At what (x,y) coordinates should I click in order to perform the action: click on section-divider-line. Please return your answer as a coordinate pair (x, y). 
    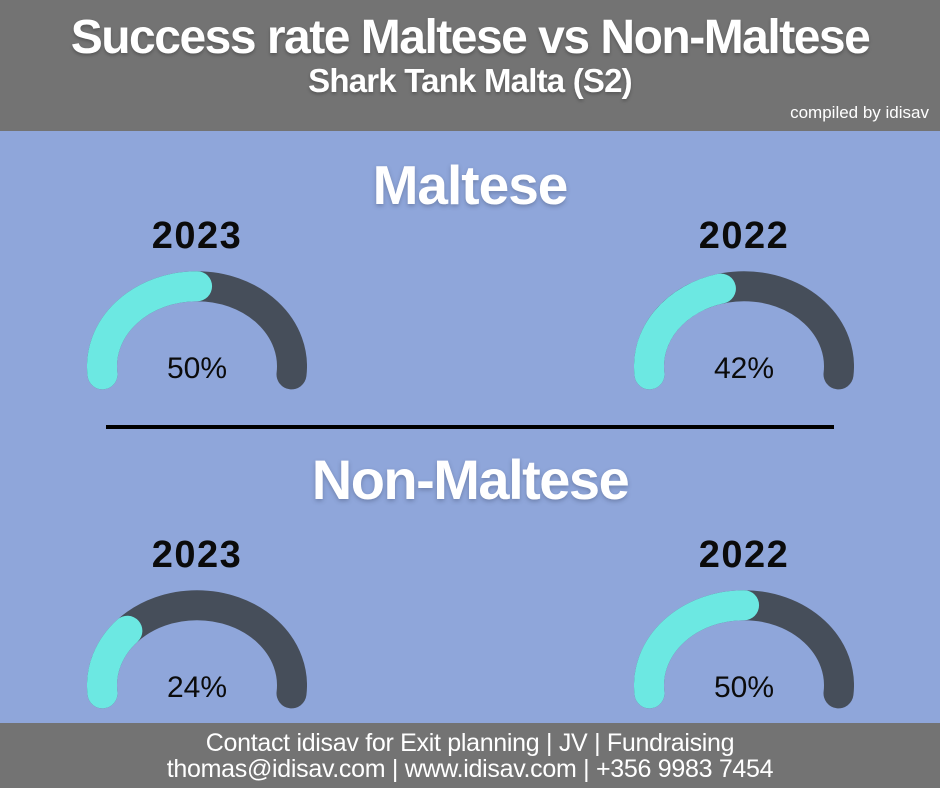
    Looking at the image, I should click on (470, 427).